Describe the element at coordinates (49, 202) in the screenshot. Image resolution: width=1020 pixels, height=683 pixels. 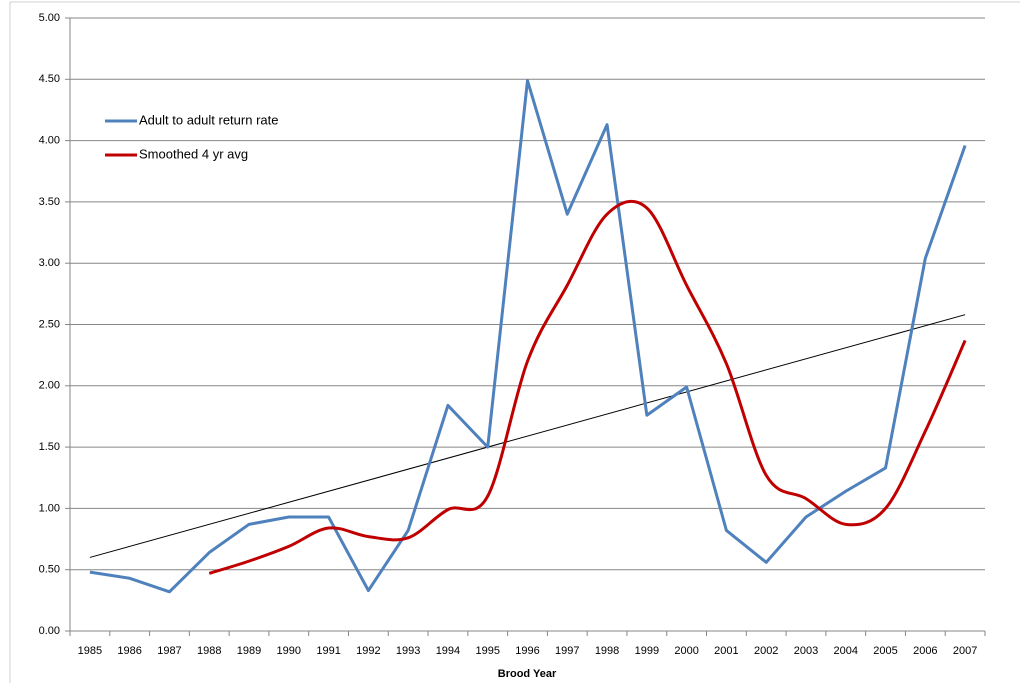
I see `y-tick-label: 3.50` at that location.